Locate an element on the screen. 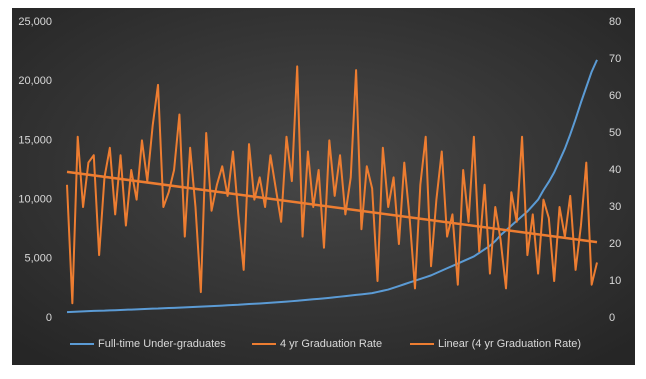 The image size is (646, 379). y-tick-label: 15,000 is located at coordinates (35, 140).